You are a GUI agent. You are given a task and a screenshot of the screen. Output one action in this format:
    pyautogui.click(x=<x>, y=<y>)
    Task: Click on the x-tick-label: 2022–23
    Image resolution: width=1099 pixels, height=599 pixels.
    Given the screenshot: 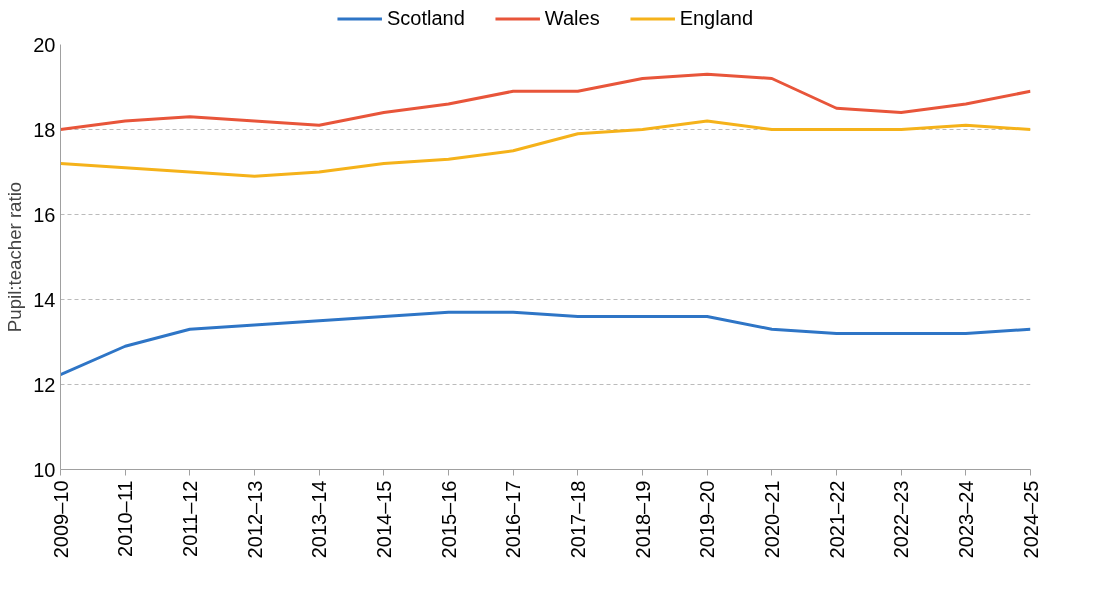 What is the action you would take?
    pyautogui.click(x=901, y=519)
    